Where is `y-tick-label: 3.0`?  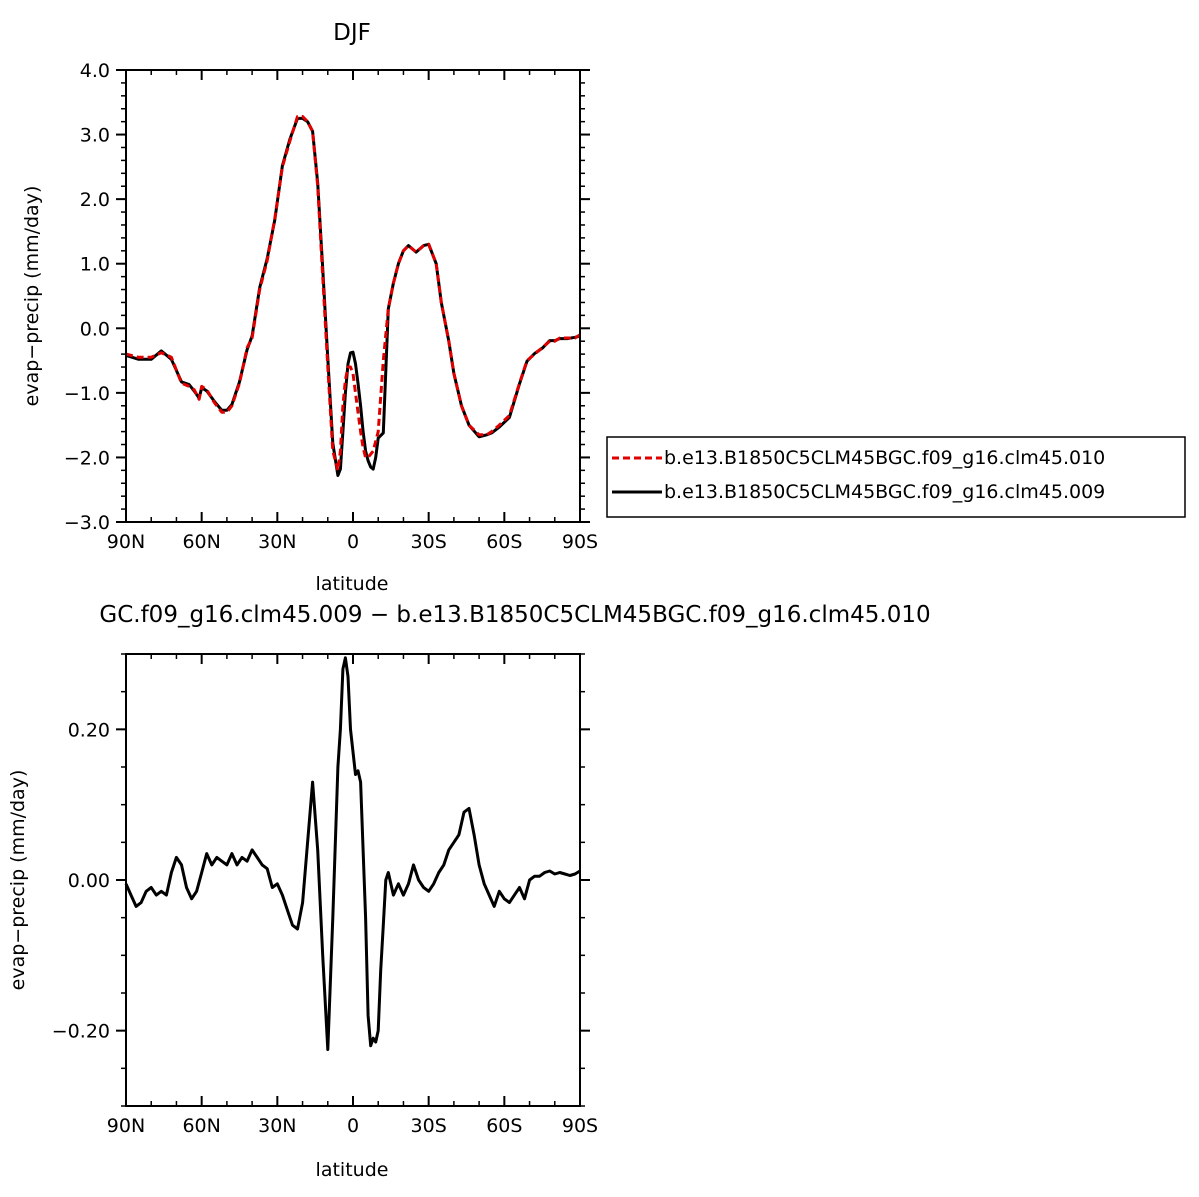 y-tick-label: 3.0 is located at coordinates (95, 136).